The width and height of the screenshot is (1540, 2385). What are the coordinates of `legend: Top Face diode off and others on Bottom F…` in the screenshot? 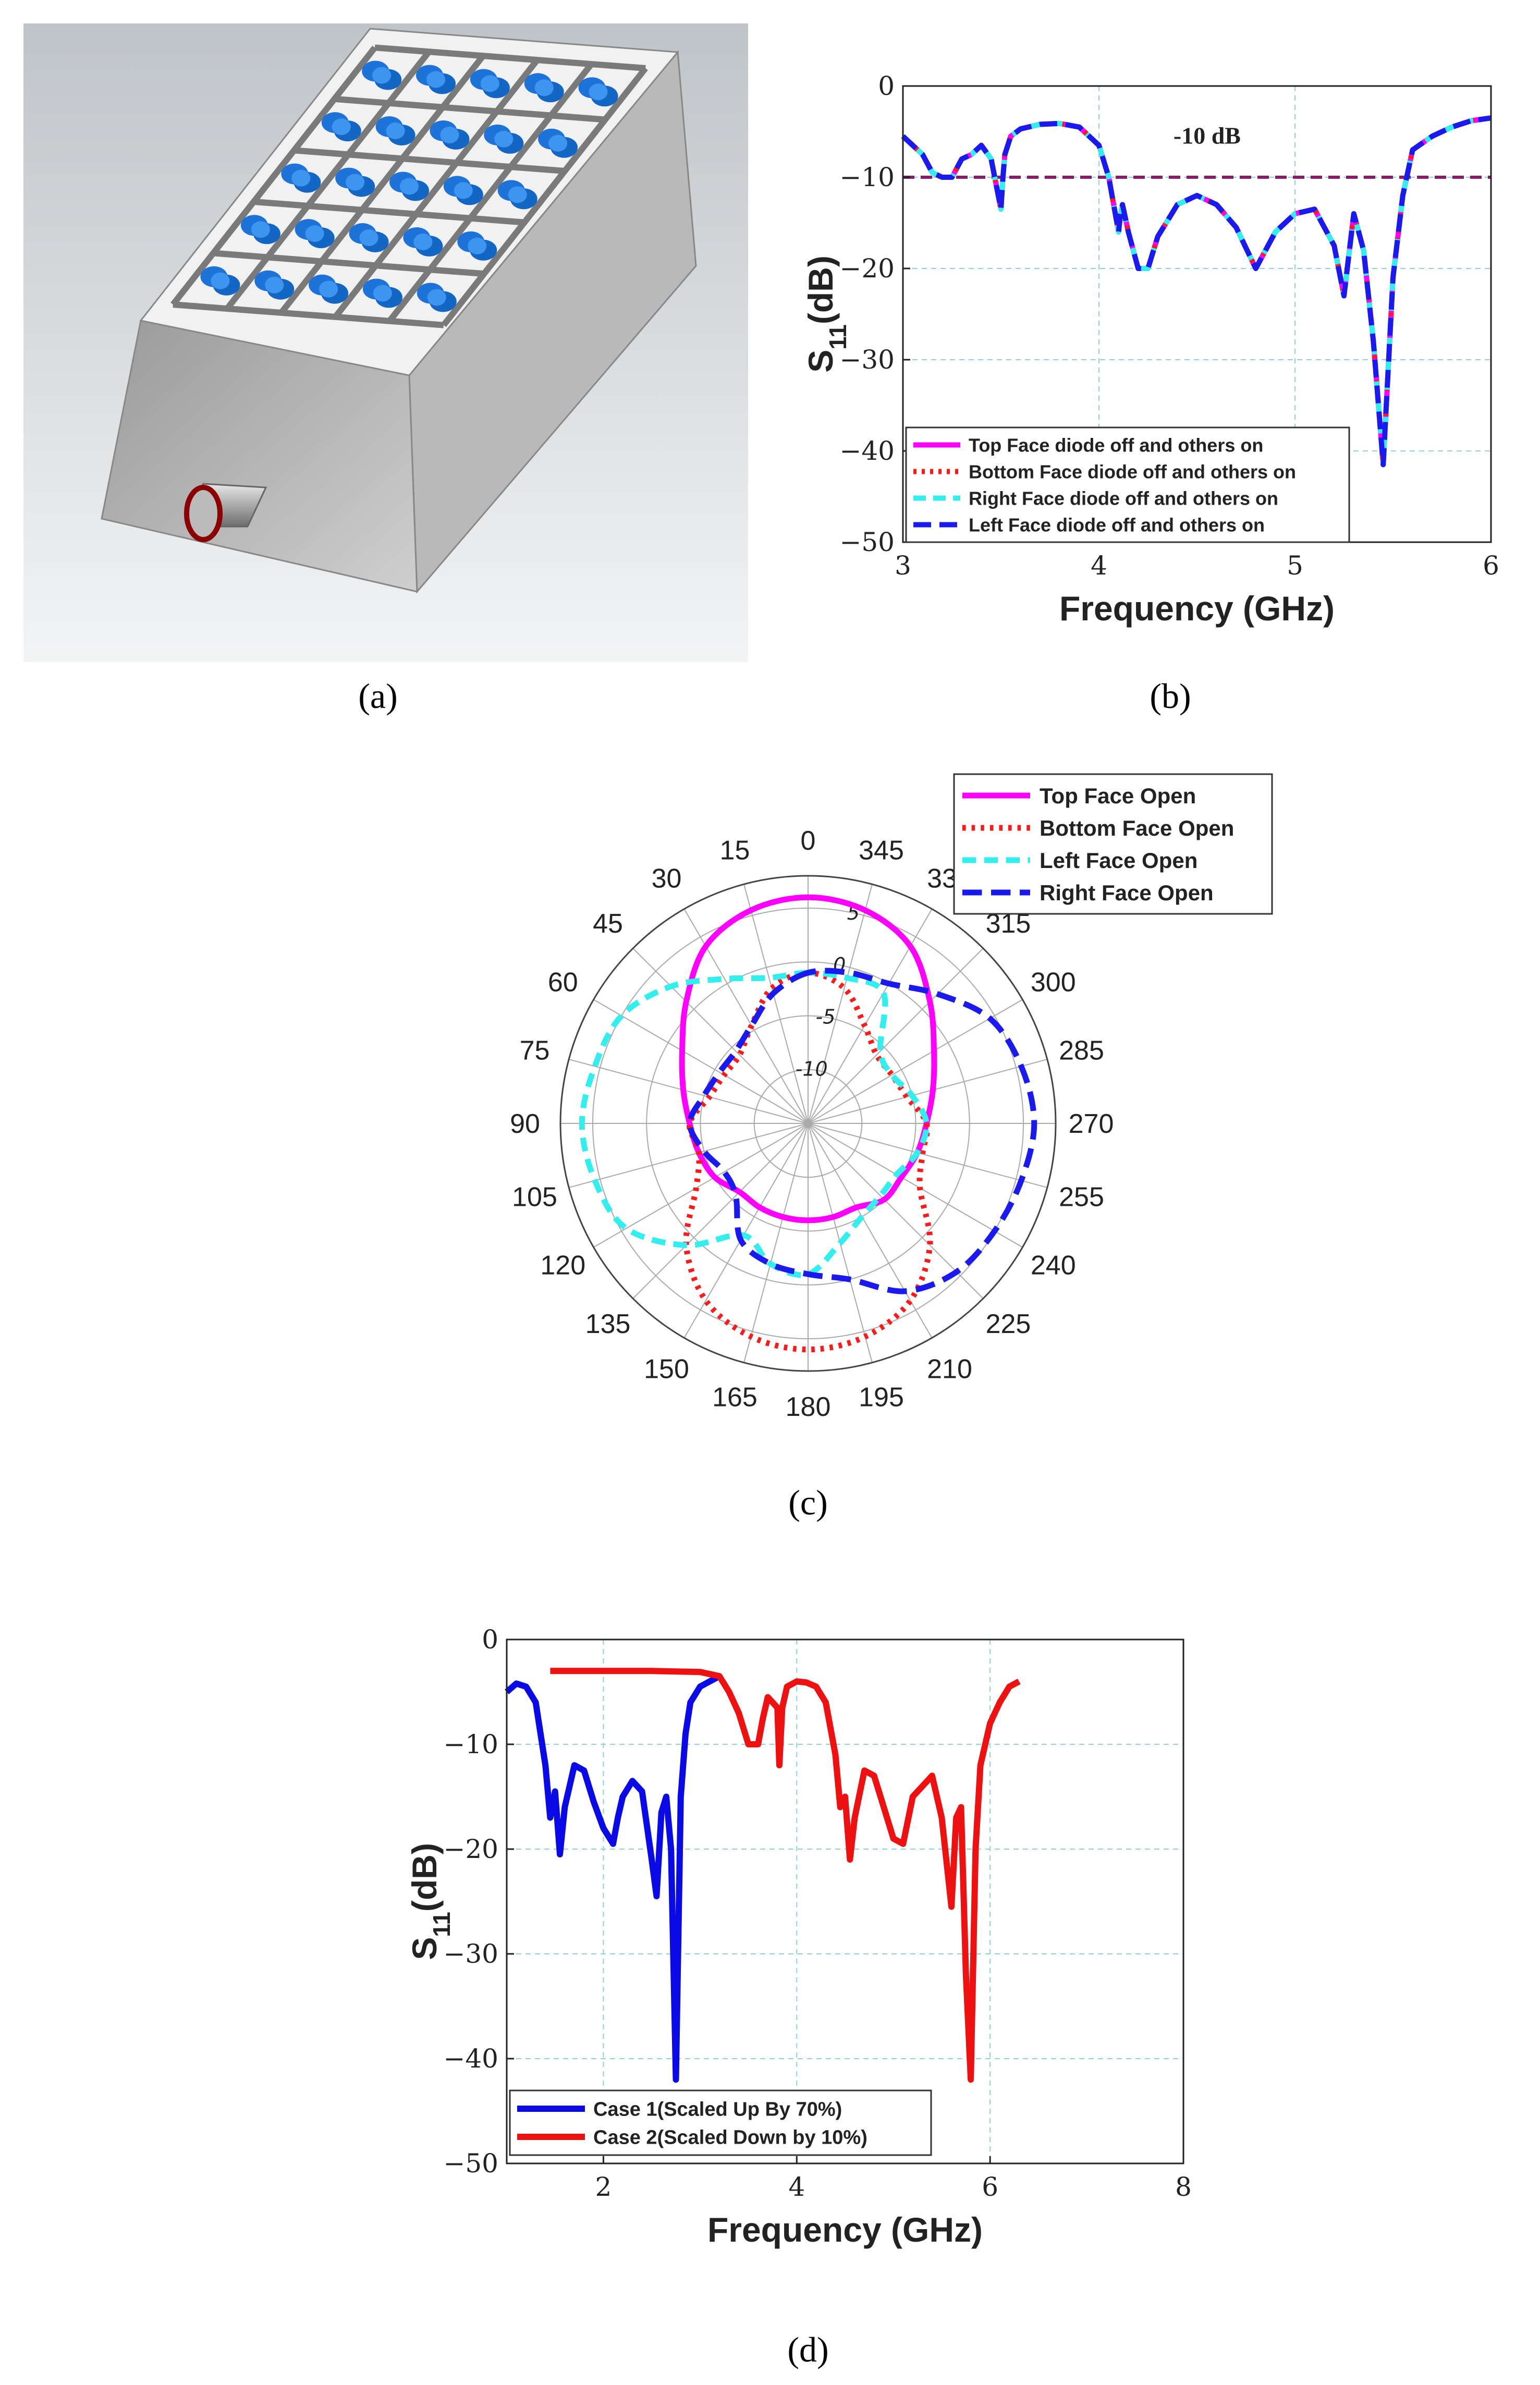 It's located at (1128, 484).